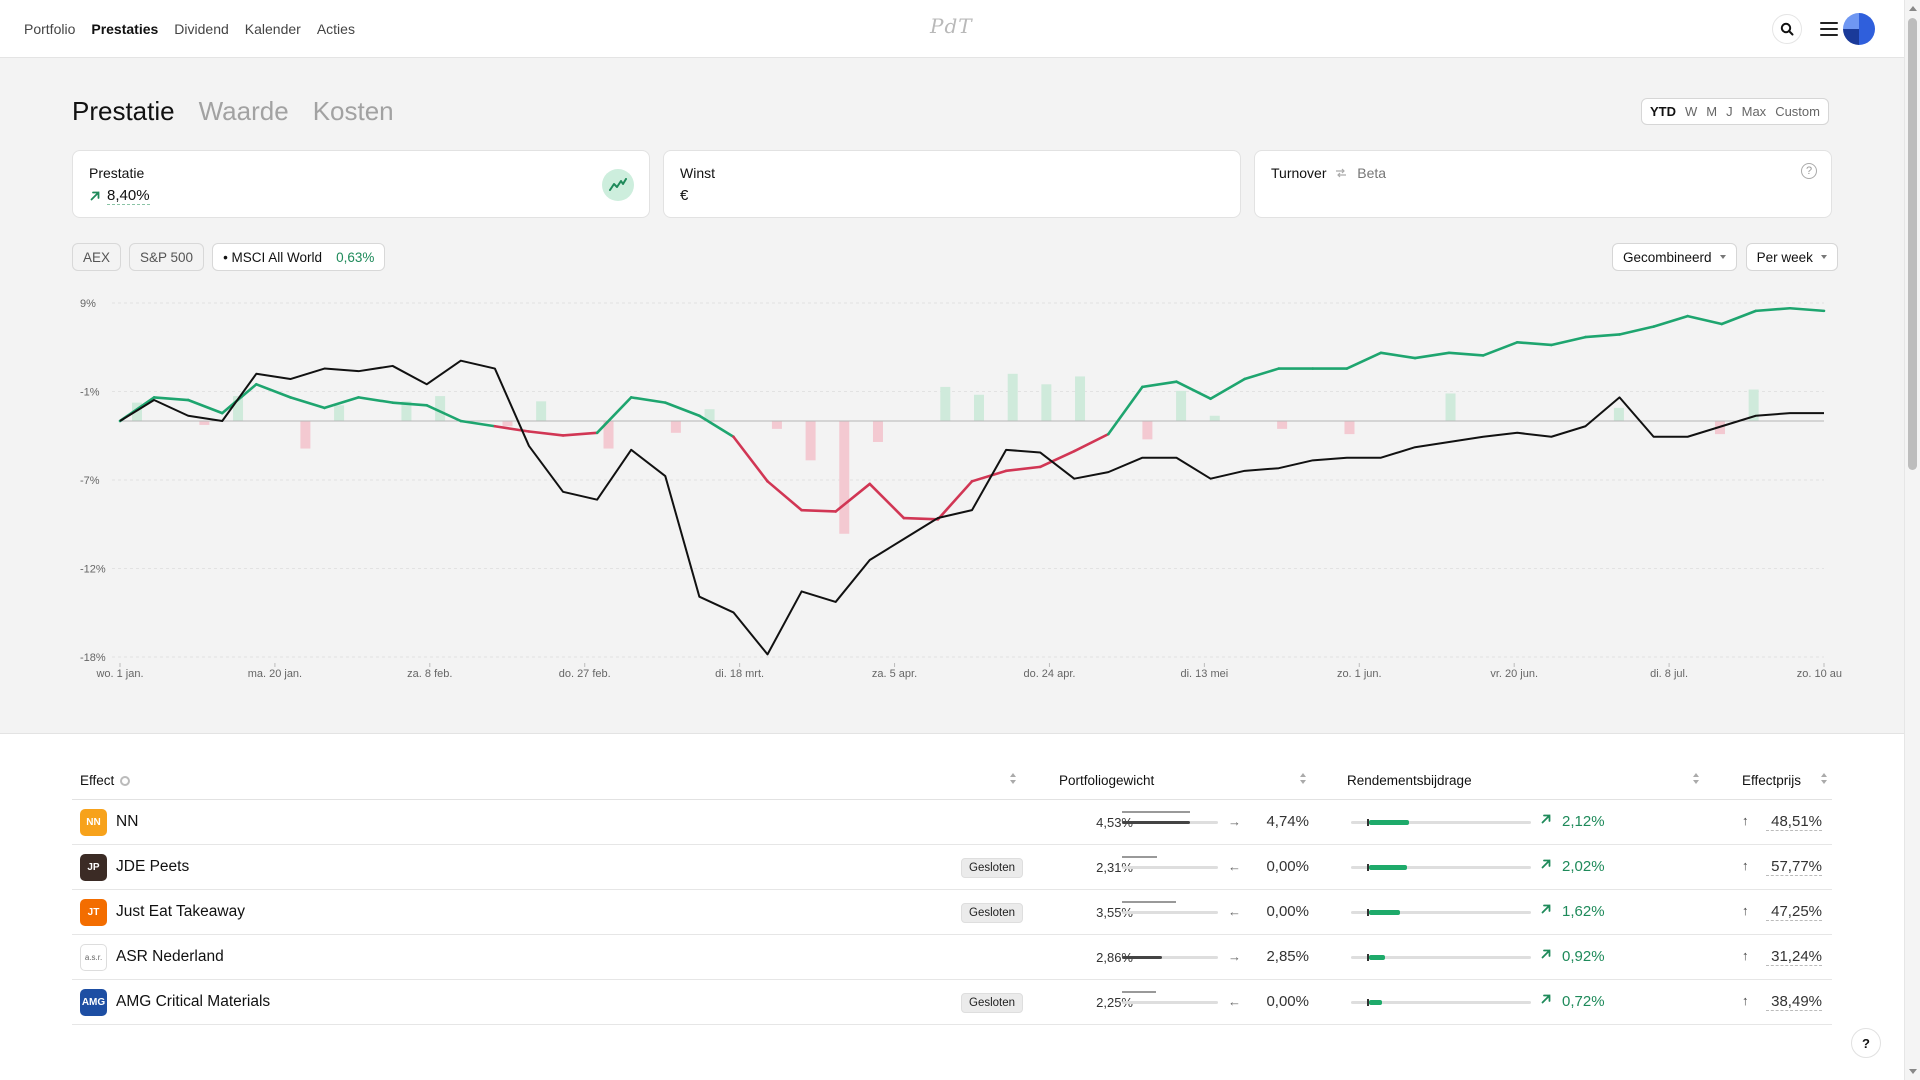  I want to click on chart-controls: Gecombineerd Per week, so click(1725, 257).